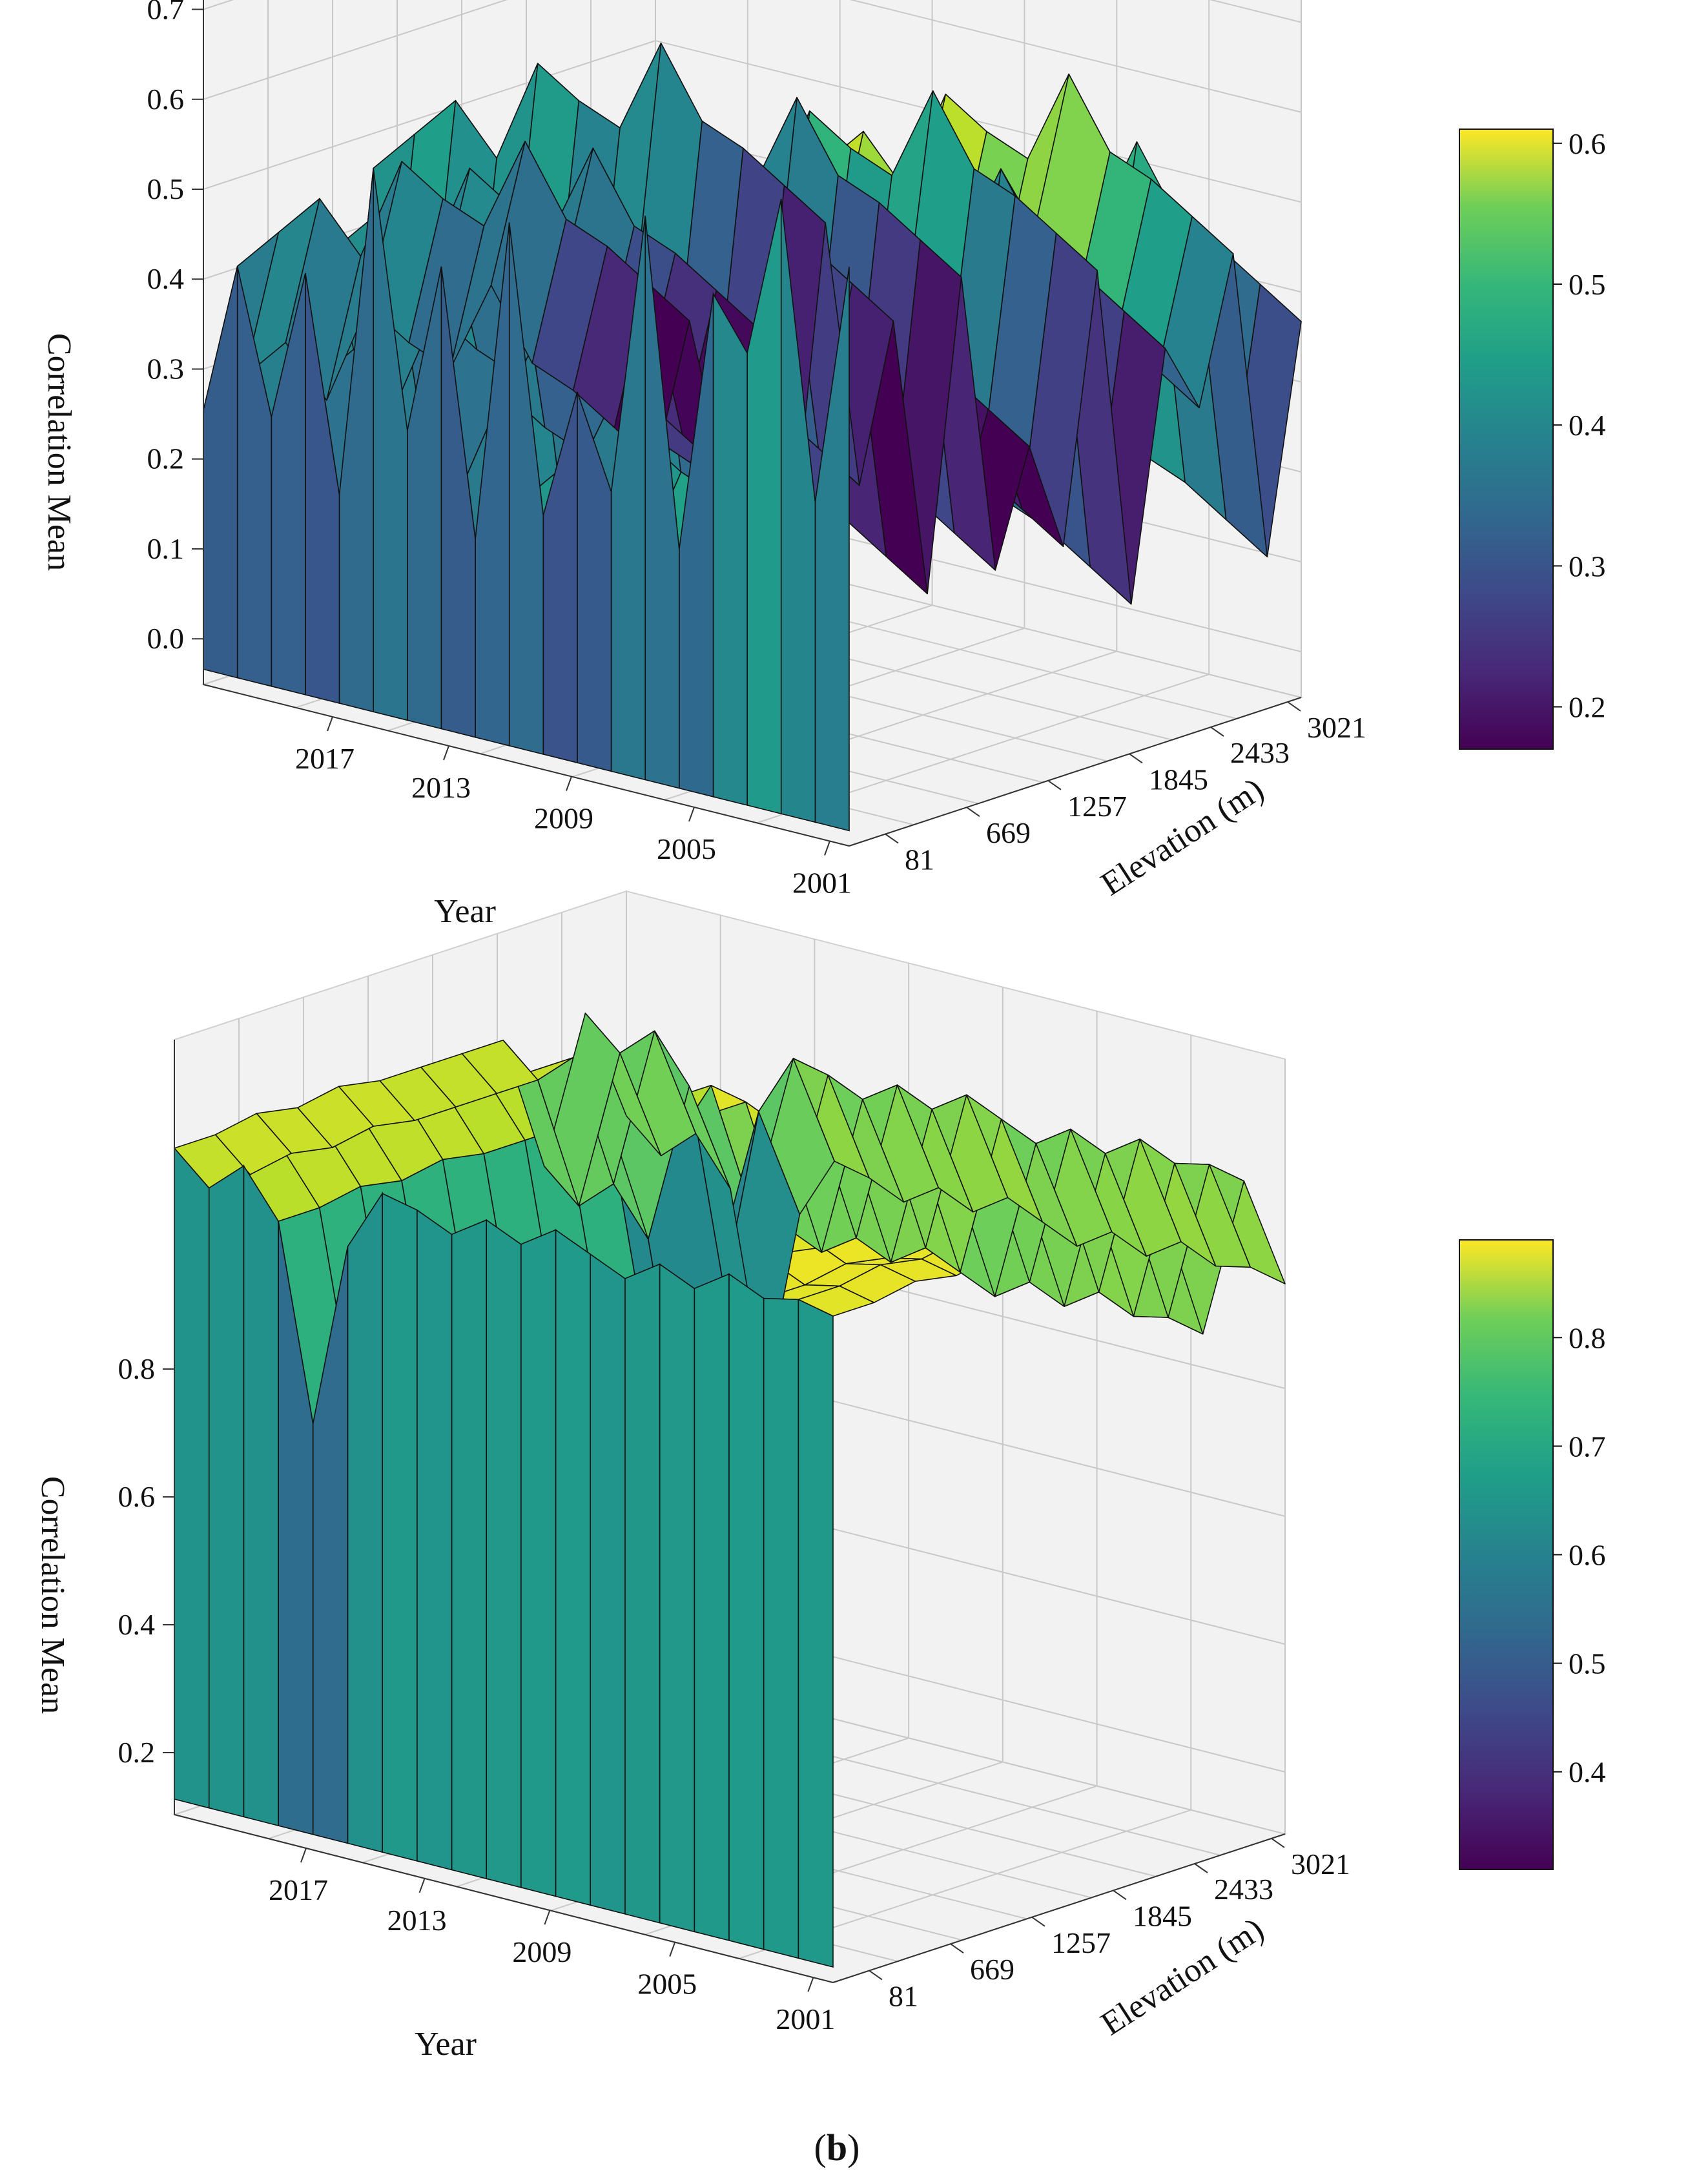  I want to click on z-axis-b: 0.2 0.4 0.6 0.8, so click(146, 1427).